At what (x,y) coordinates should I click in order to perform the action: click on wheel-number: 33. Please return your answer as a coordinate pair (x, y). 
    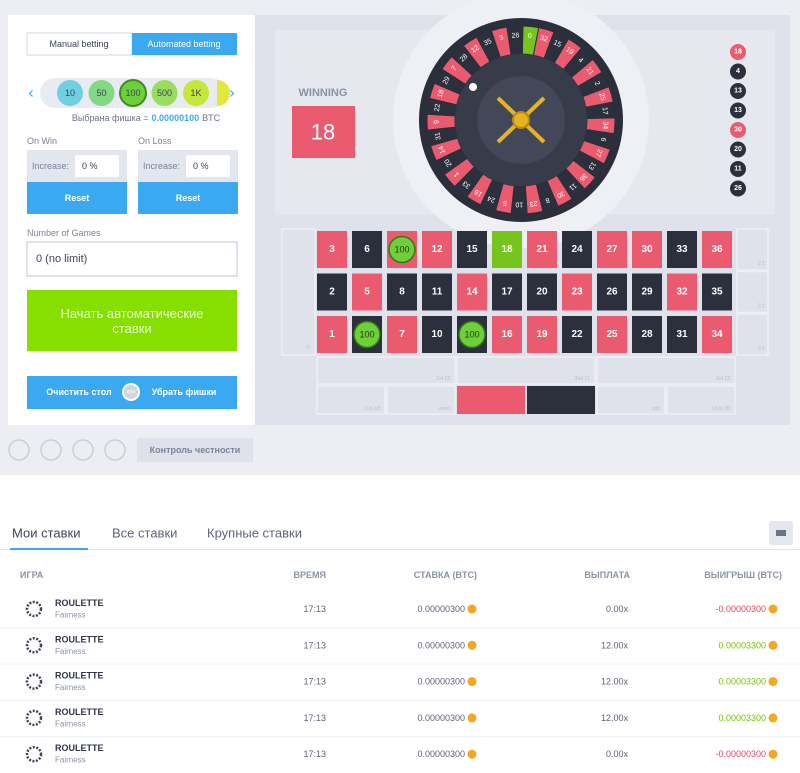
    Looking at the image, I should click on (467, 184).